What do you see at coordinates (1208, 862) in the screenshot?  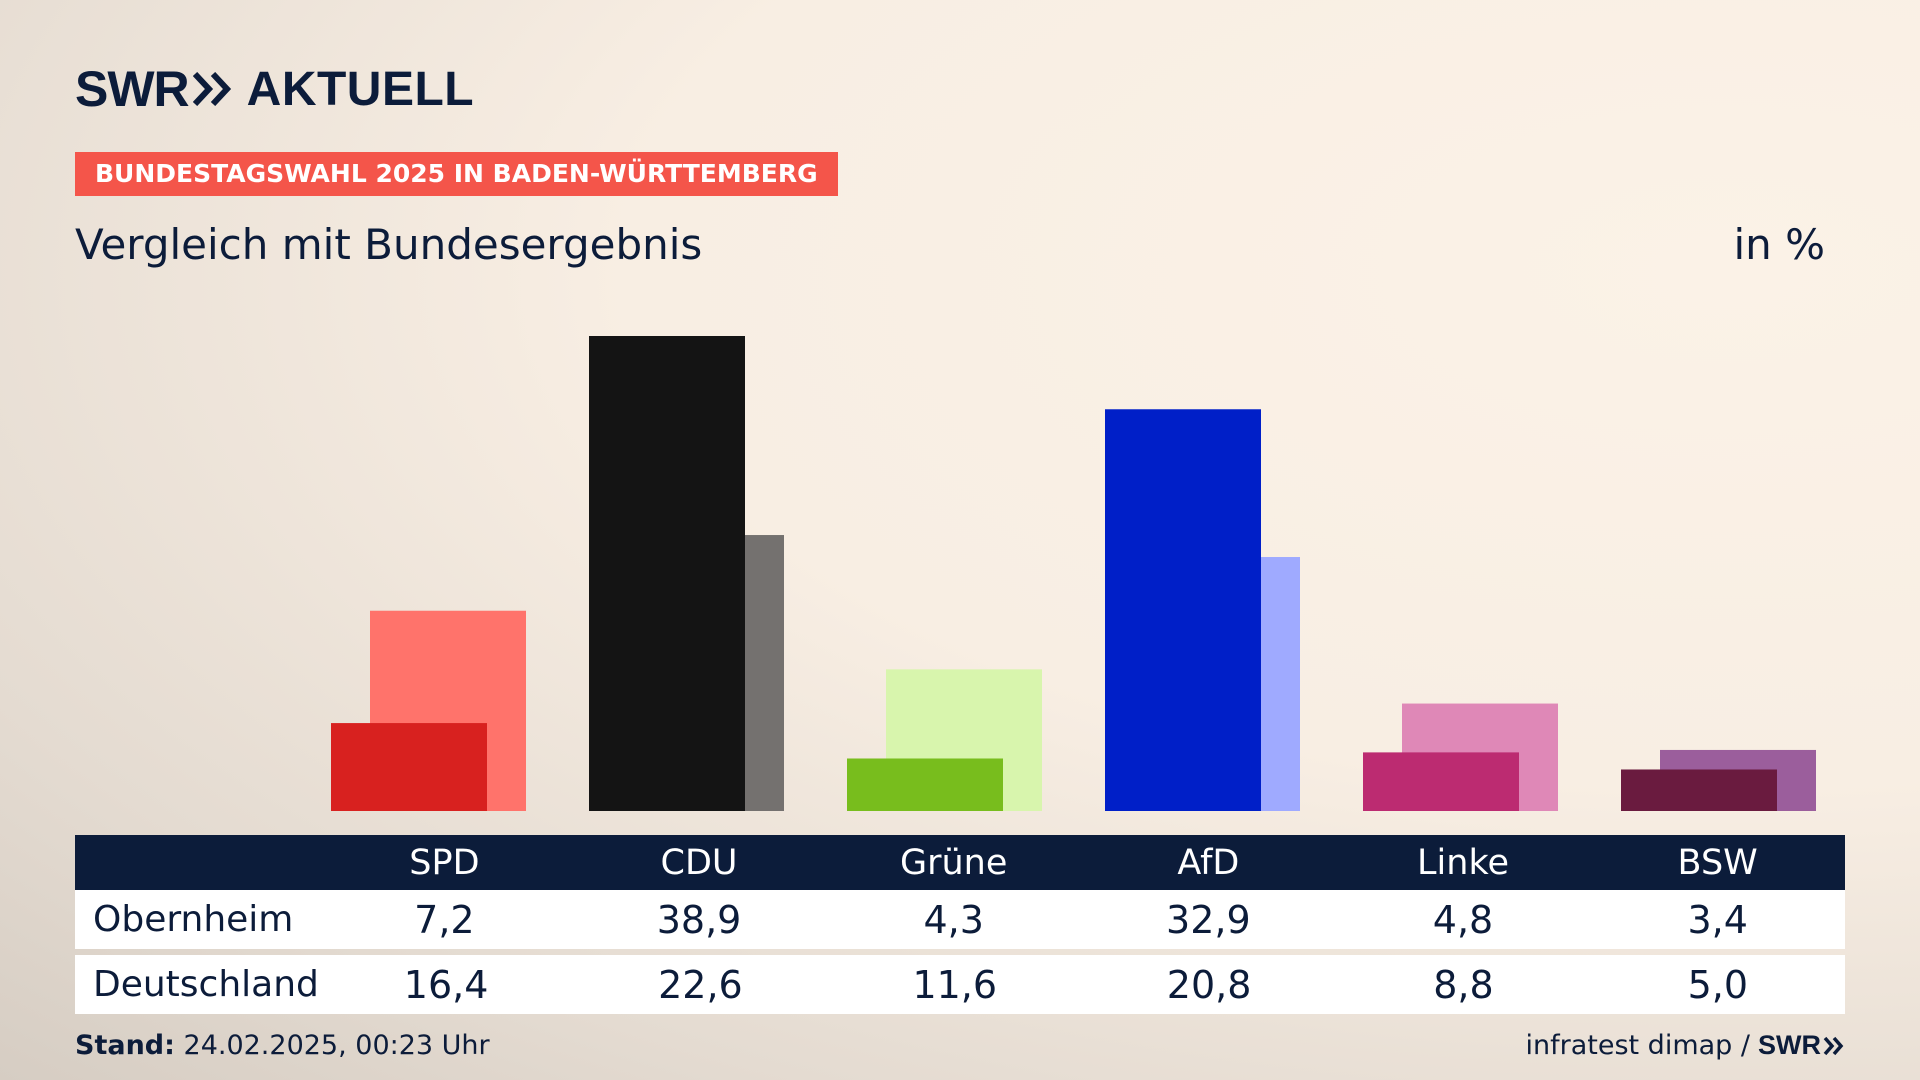 I see `header-afd: AfD` at bounding box center [1208, 862].